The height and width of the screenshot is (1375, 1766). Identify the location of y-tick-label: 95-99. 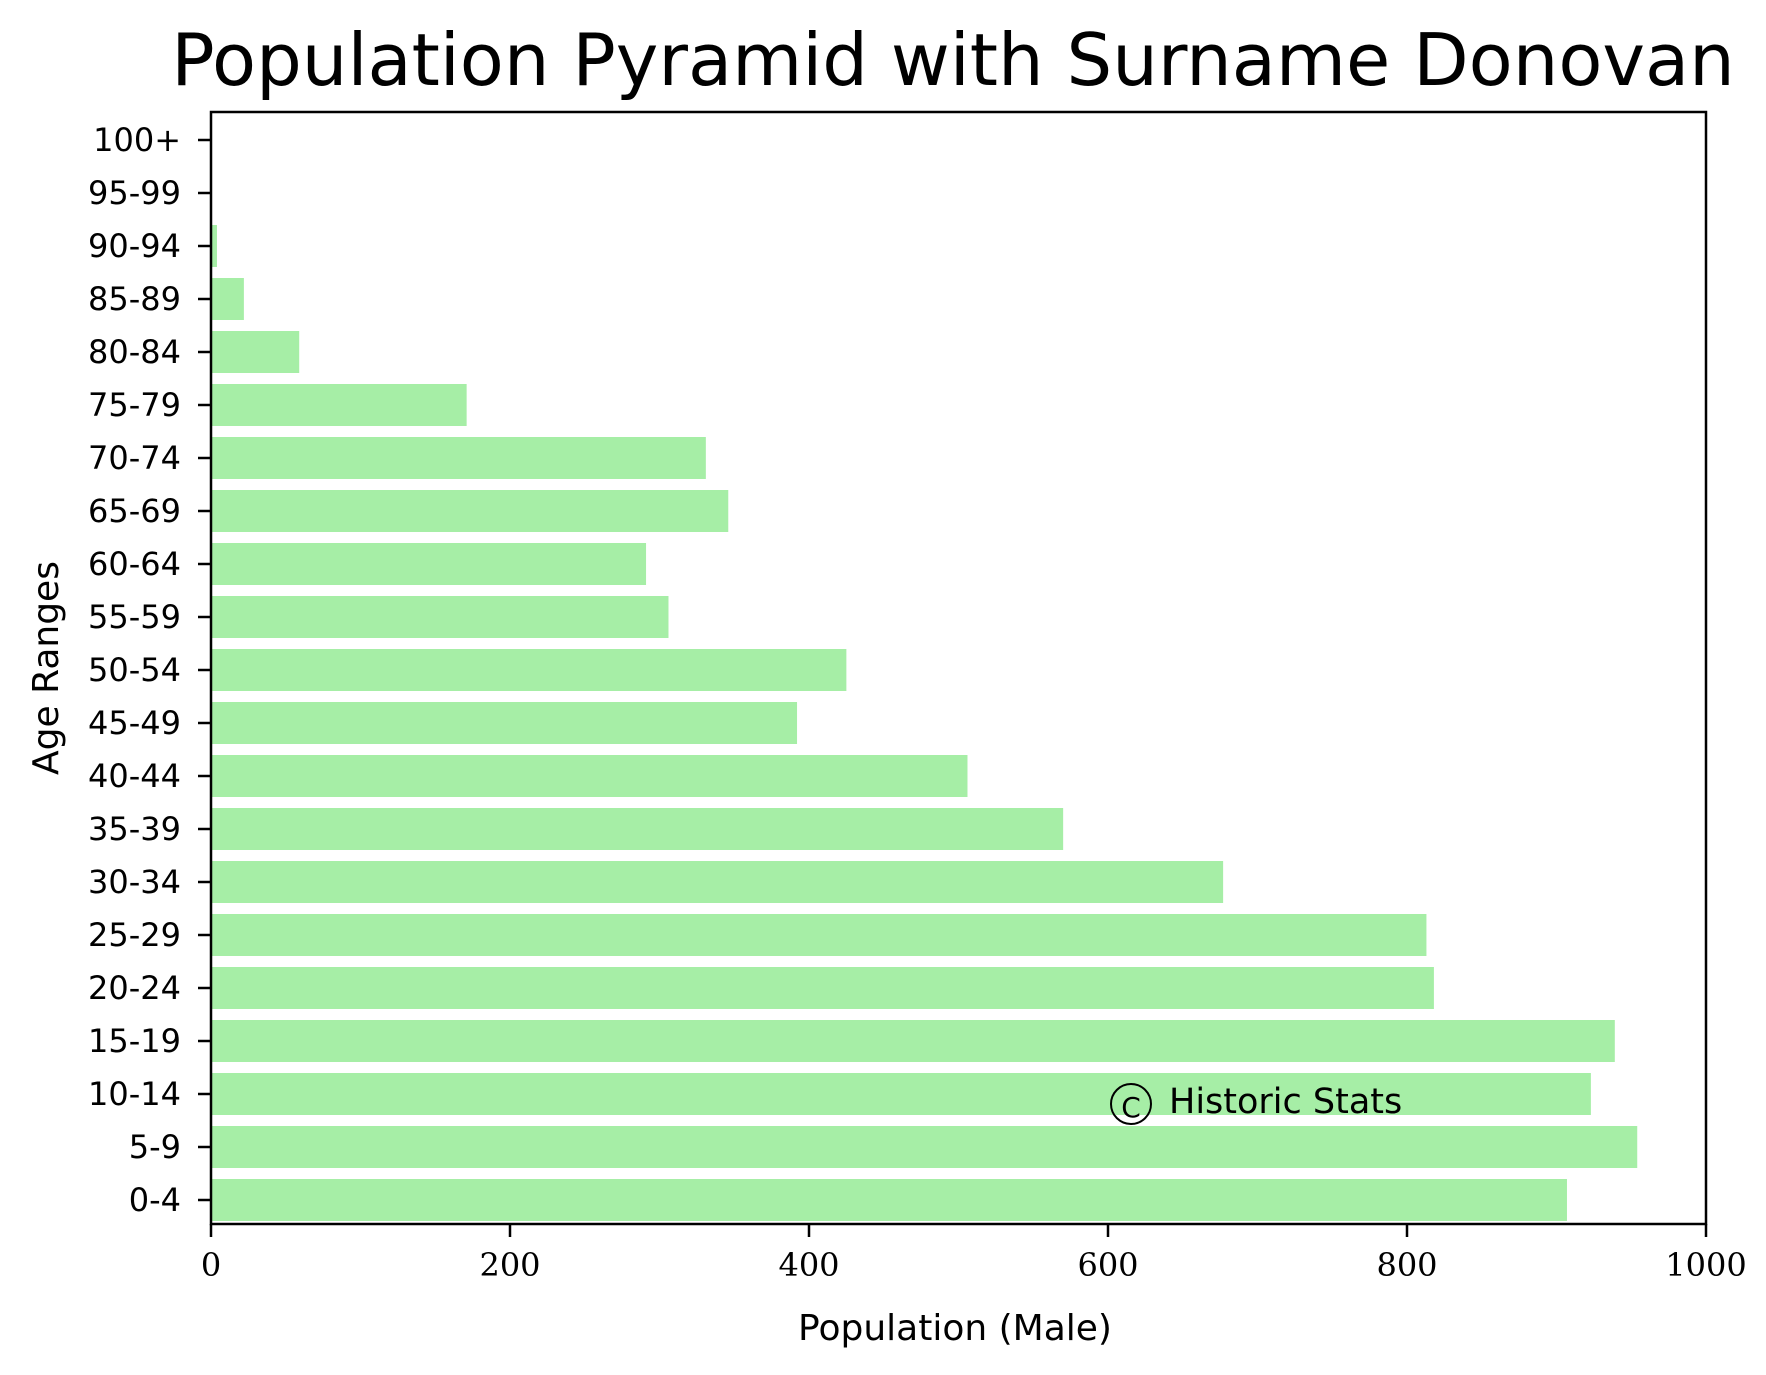
(134, 193).